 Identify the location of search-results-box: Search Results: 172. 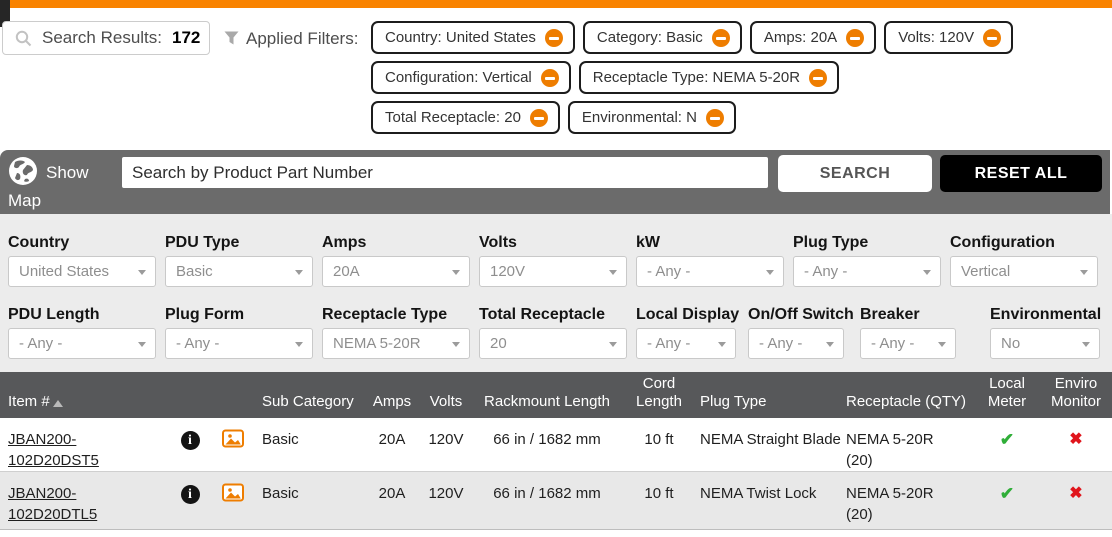
(106, 38).